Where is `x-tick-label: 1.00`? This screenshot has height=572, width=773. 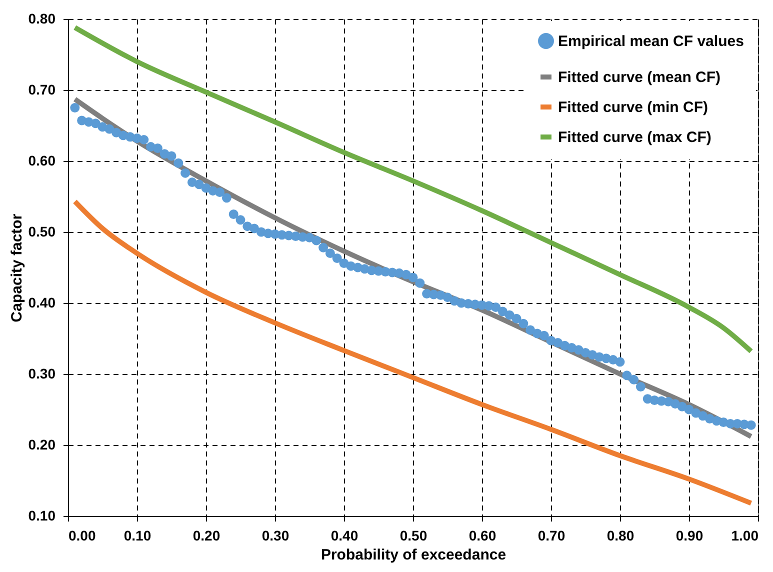
x-tick-label: 1.00 is located at coordinates (745, 536).